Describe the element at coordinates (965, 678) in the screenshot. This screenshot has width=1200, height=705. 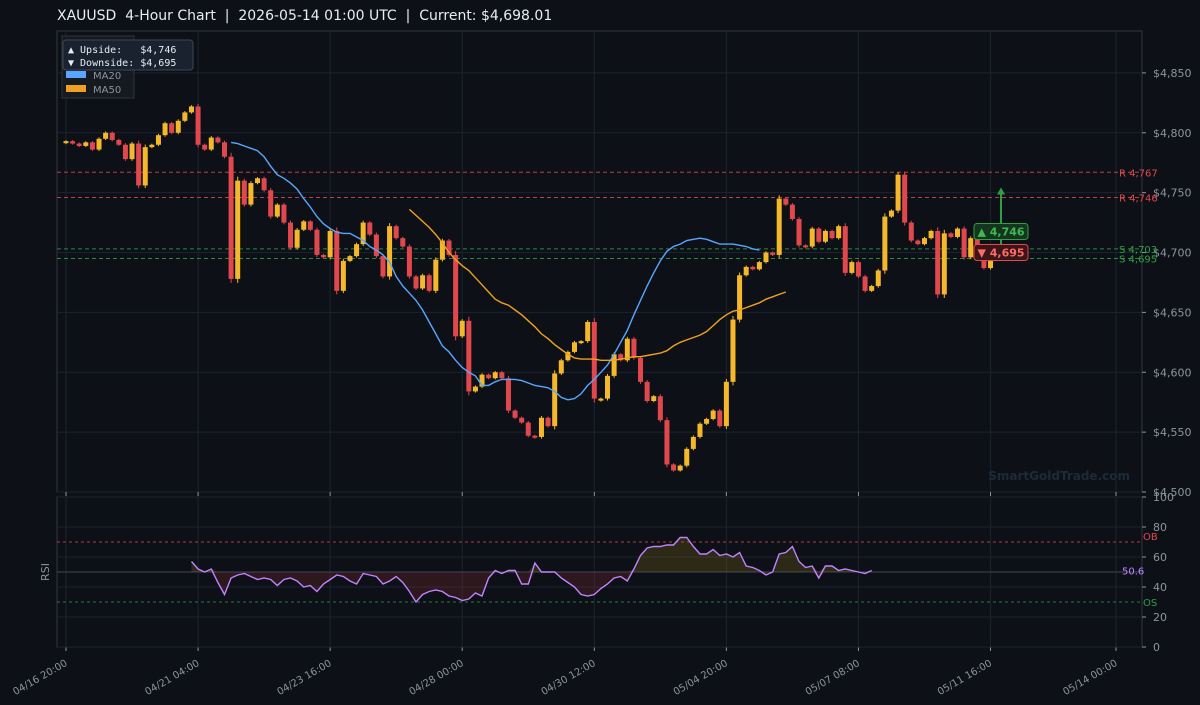
I see `xtick-label: 05/11 16:00` at that location.